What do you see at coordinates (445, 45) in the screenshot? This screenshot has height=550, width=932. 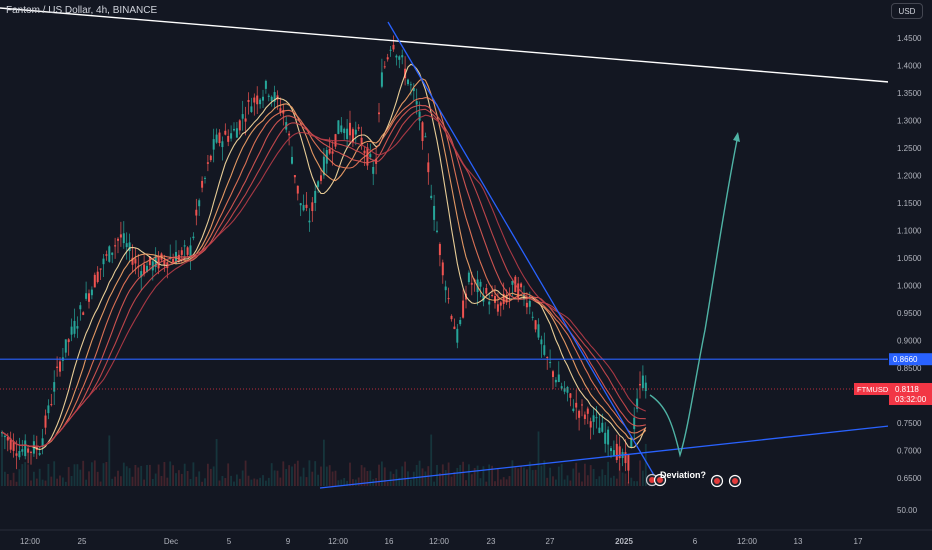 I see `white-trendline` at bounding box center [445, 45].